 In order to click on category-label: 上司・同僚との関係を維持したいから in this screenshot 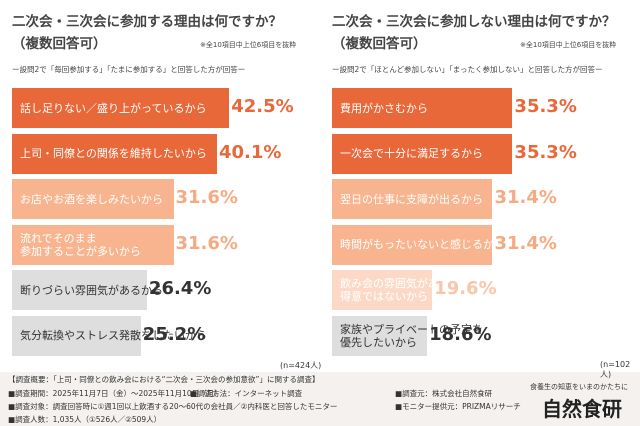, I will do `click(113, 153)`.